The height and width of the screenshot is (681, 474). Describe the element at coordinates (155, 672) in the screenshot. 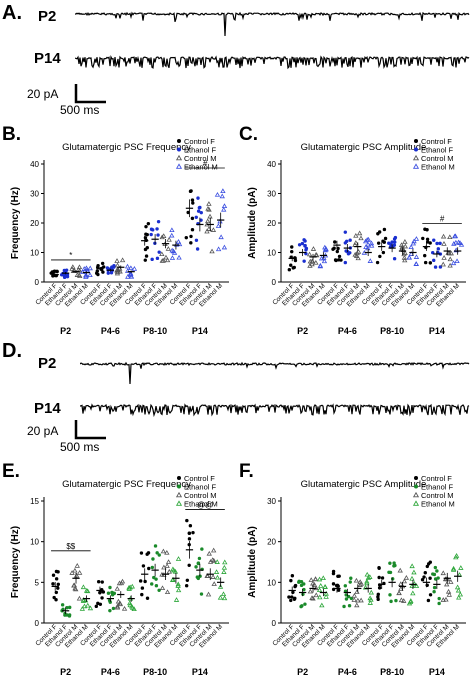

I see `group-label: P8-10` at that location.